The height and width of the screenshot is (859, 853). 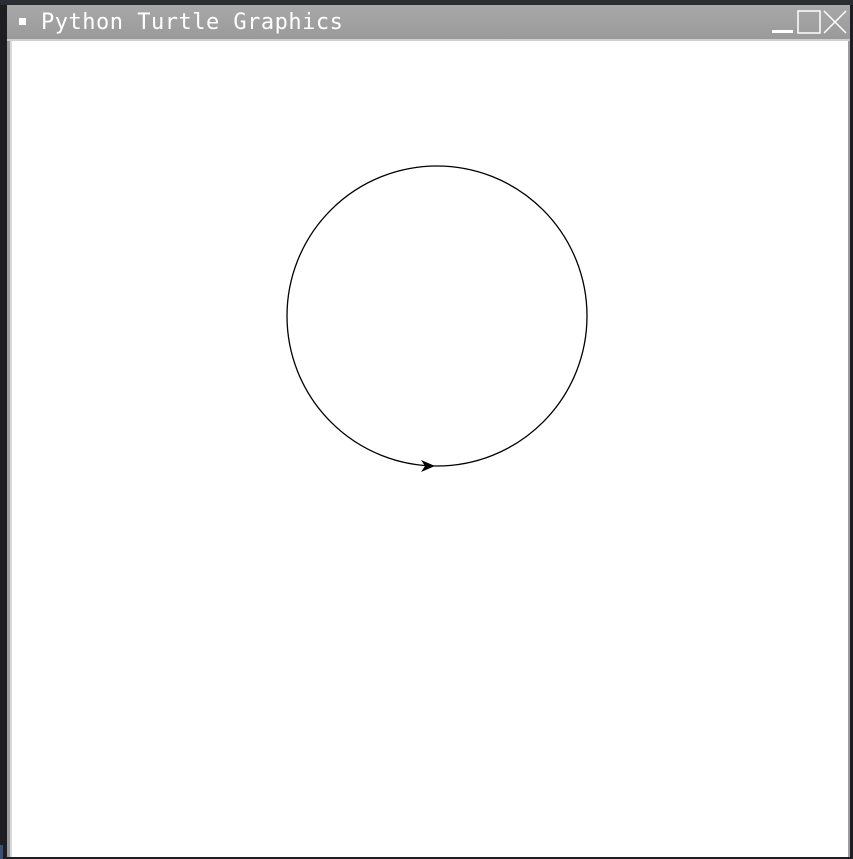 What do you see at coordinates (783, 22) in the screenshot?
I see `minimize-button` at bounding box center [783, 22].